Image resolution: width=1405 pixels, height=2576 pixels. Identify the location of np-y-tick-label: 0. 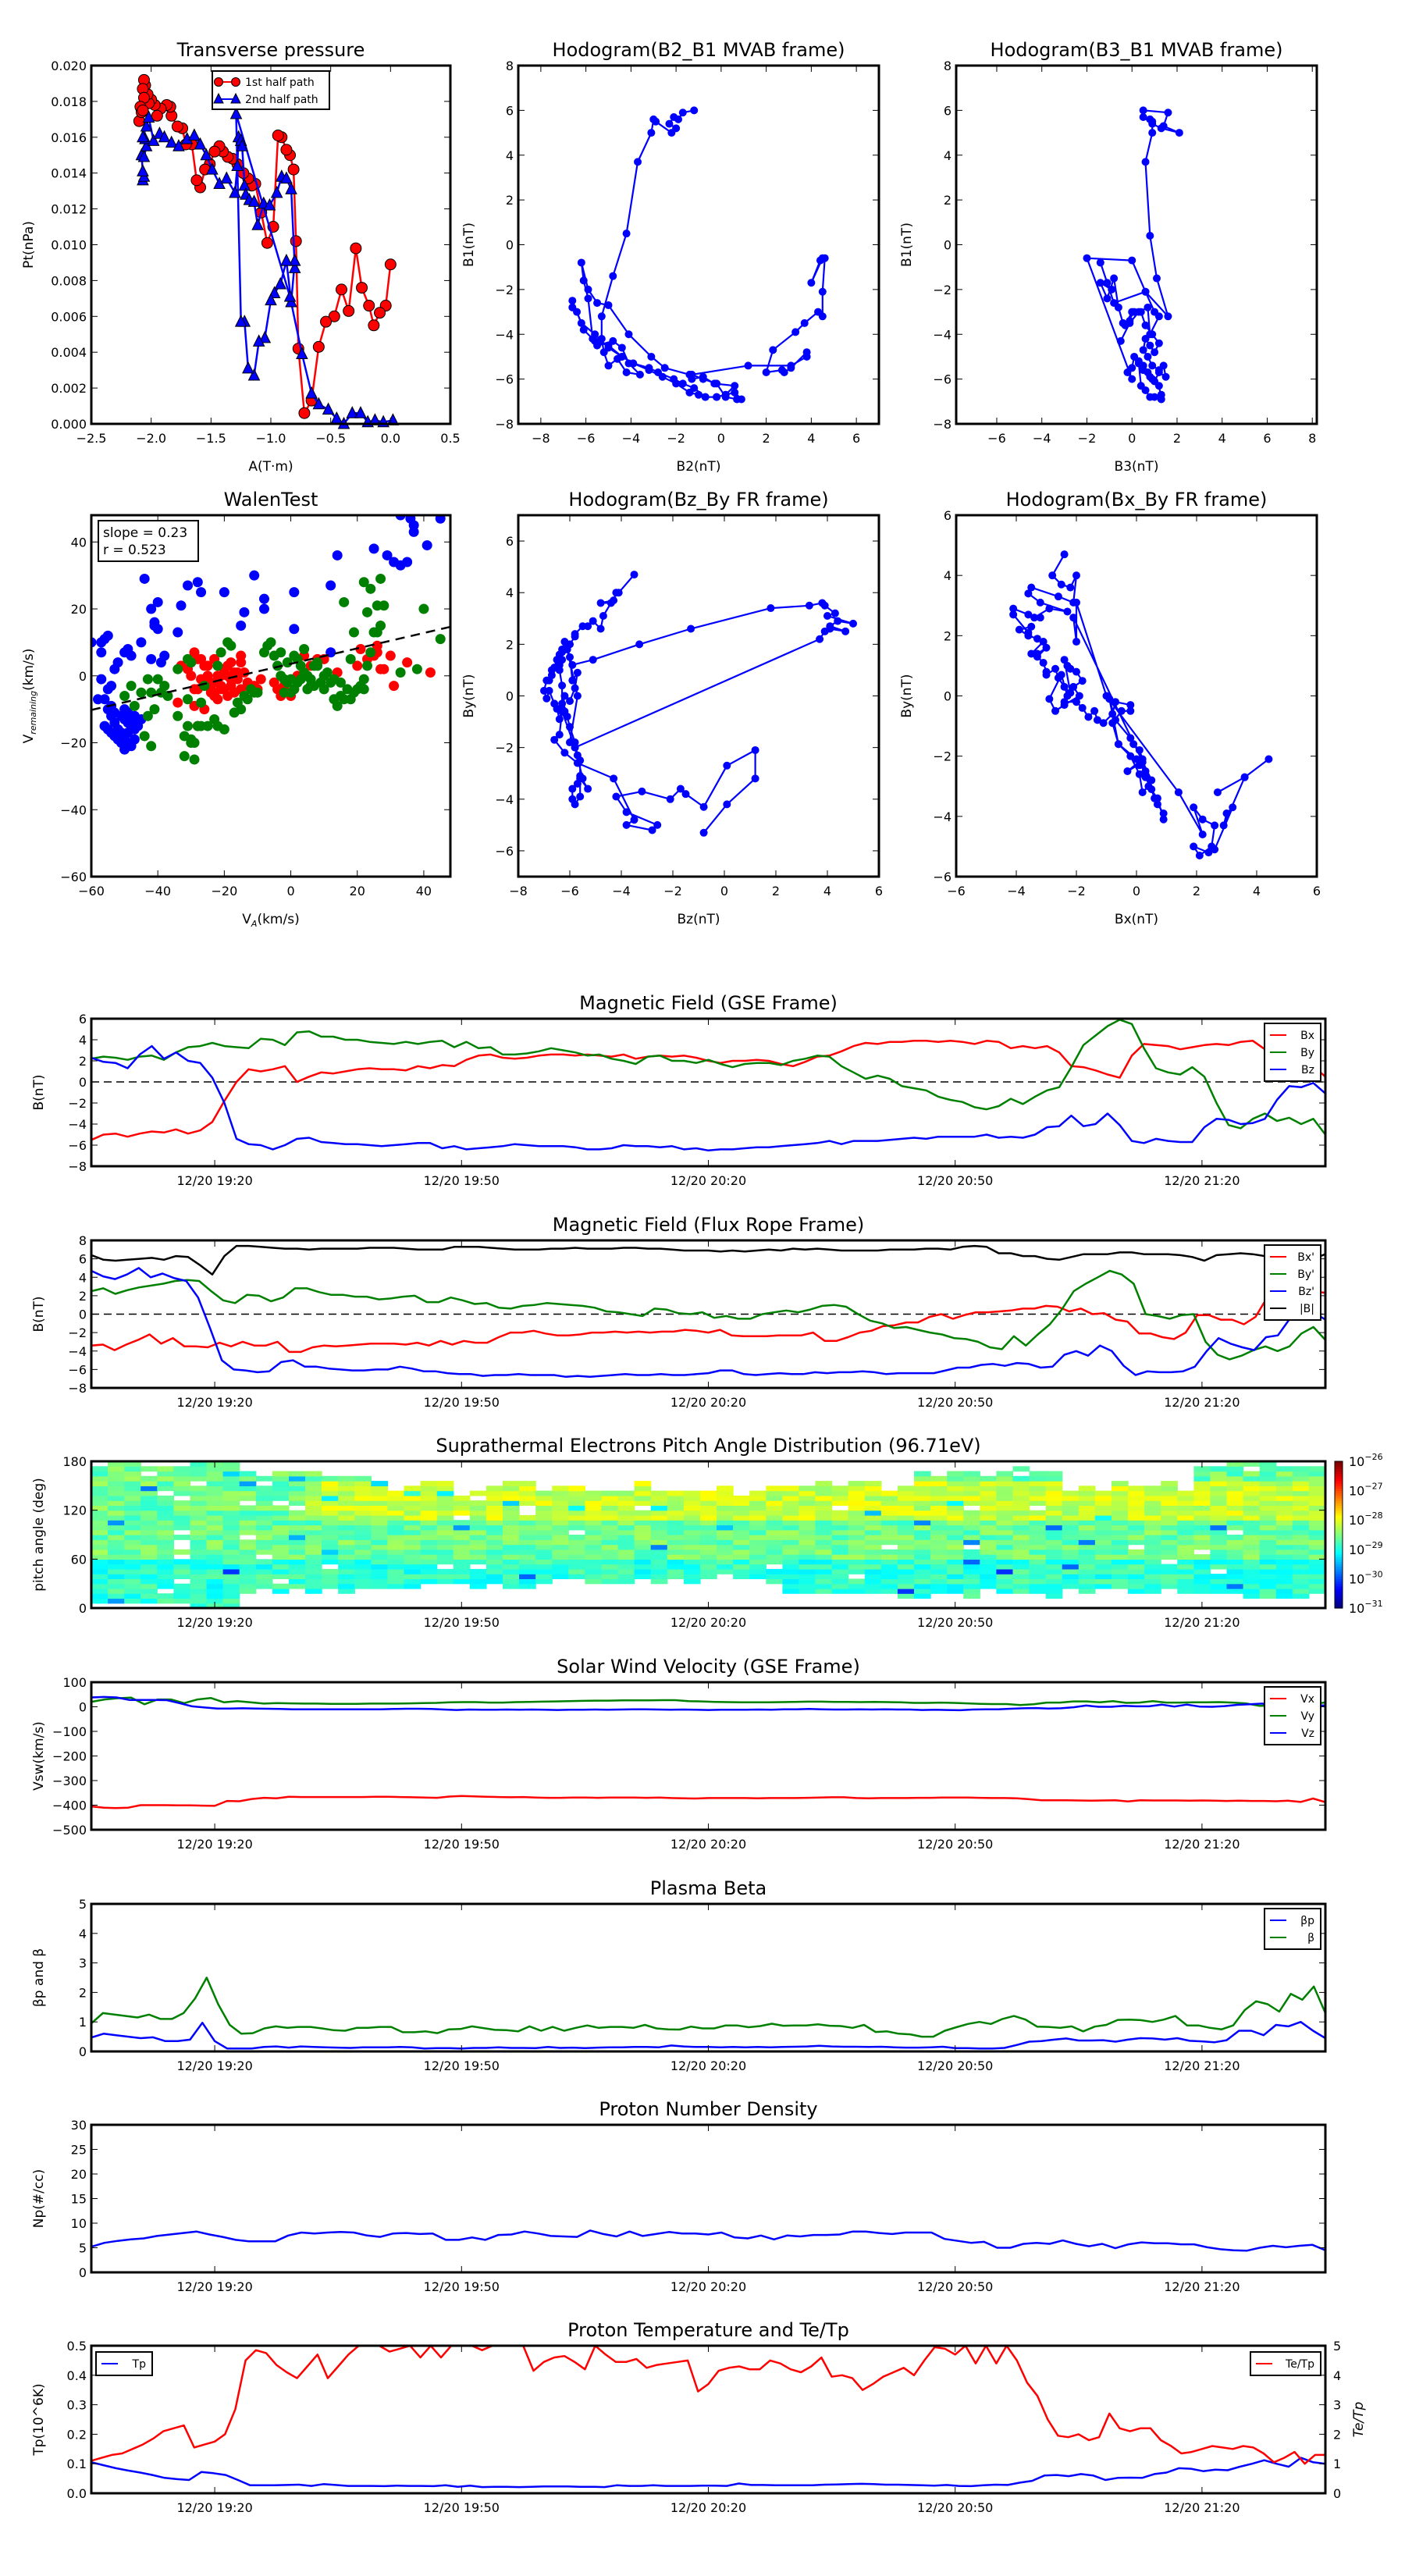
(83, 2272).